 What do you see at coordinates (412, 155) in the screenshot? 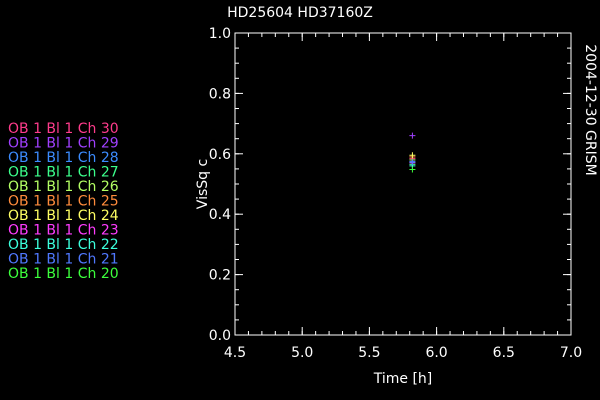
I see `data-point-ch24` at bounding box center [412, 155].